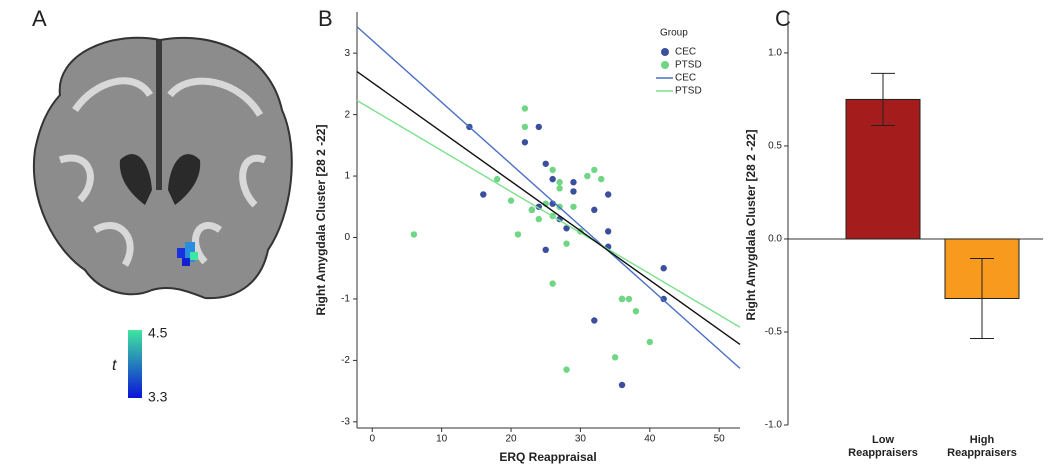 Image resolution: width=1050 pixels, height=474 pixels. I want to click on y-tick-label: 0, so click(347, 237).